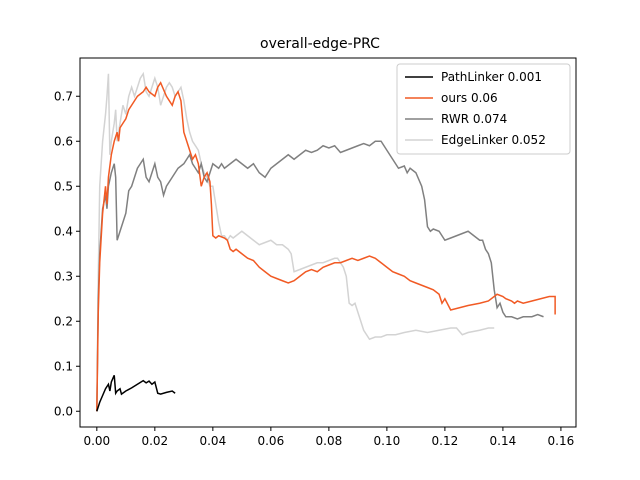 The width and height of the screenshot is (640, 480). What do you see at coordinates (63, 411) in the screenshot?
I see `y-tick-label: 0.0` at bounding box center [63, 411].